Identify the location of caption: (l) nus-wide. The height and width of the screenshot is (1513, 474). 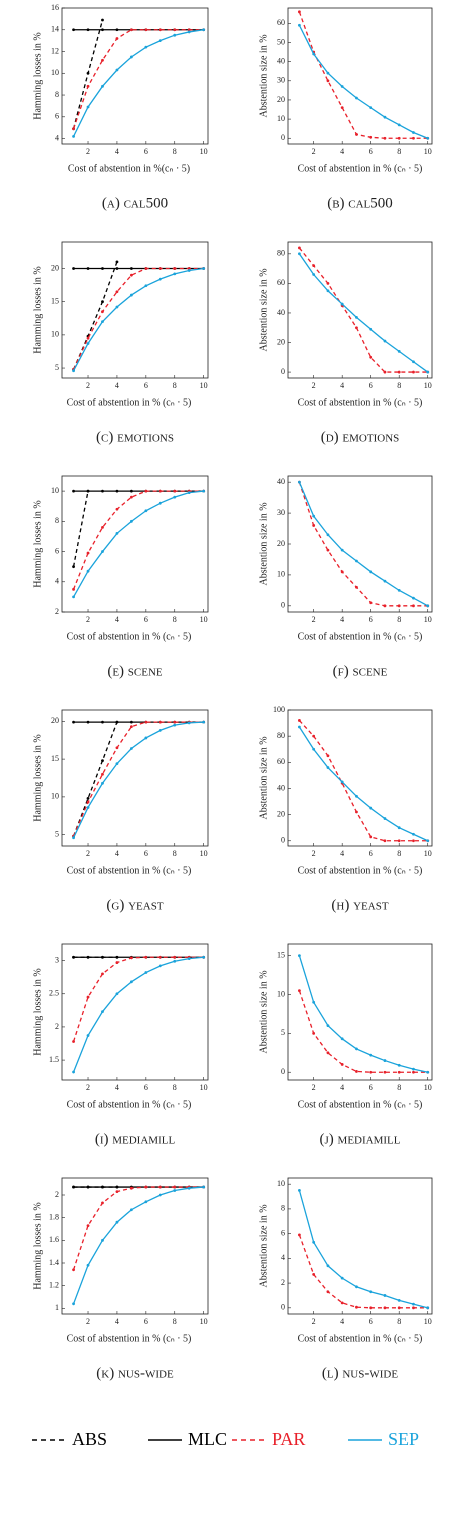
(360, 1373).